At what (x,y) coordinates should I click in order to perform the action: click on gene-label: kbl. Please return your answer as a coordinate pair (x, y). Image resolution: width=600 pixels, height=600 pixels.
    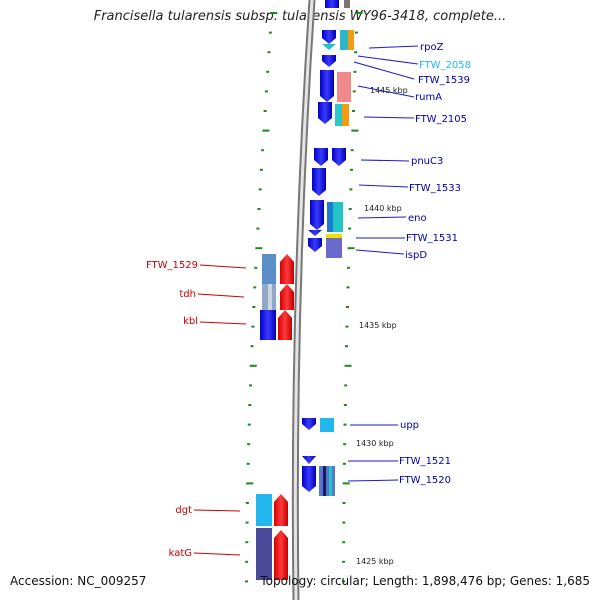
    Looking at the image, I should click on (190, 321).